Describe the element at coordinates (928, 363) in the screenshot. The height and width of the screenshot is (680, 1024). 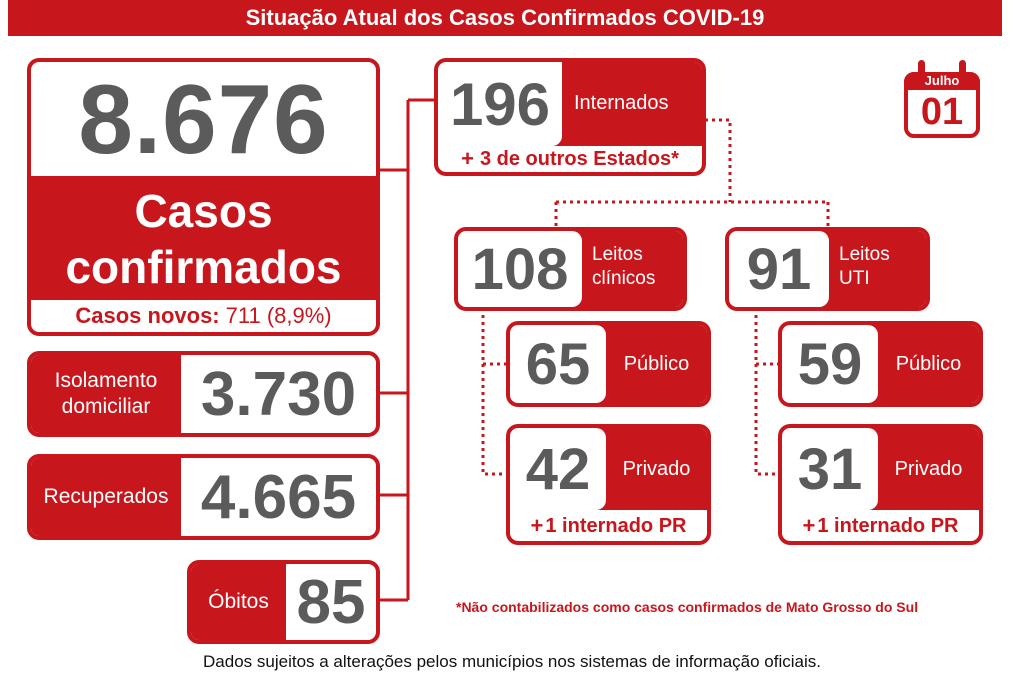
I see `uti-public-label: Público` at that location.